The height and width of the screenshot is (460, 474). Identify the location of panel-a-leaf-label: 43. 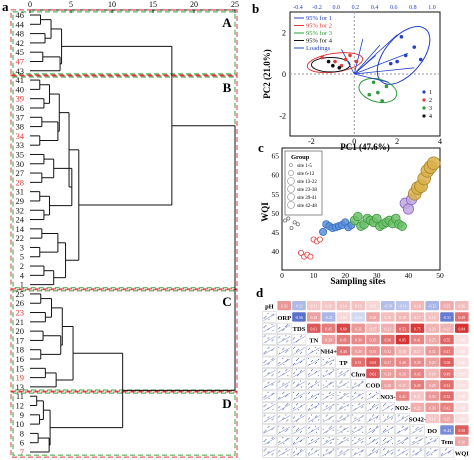
(20, 71).